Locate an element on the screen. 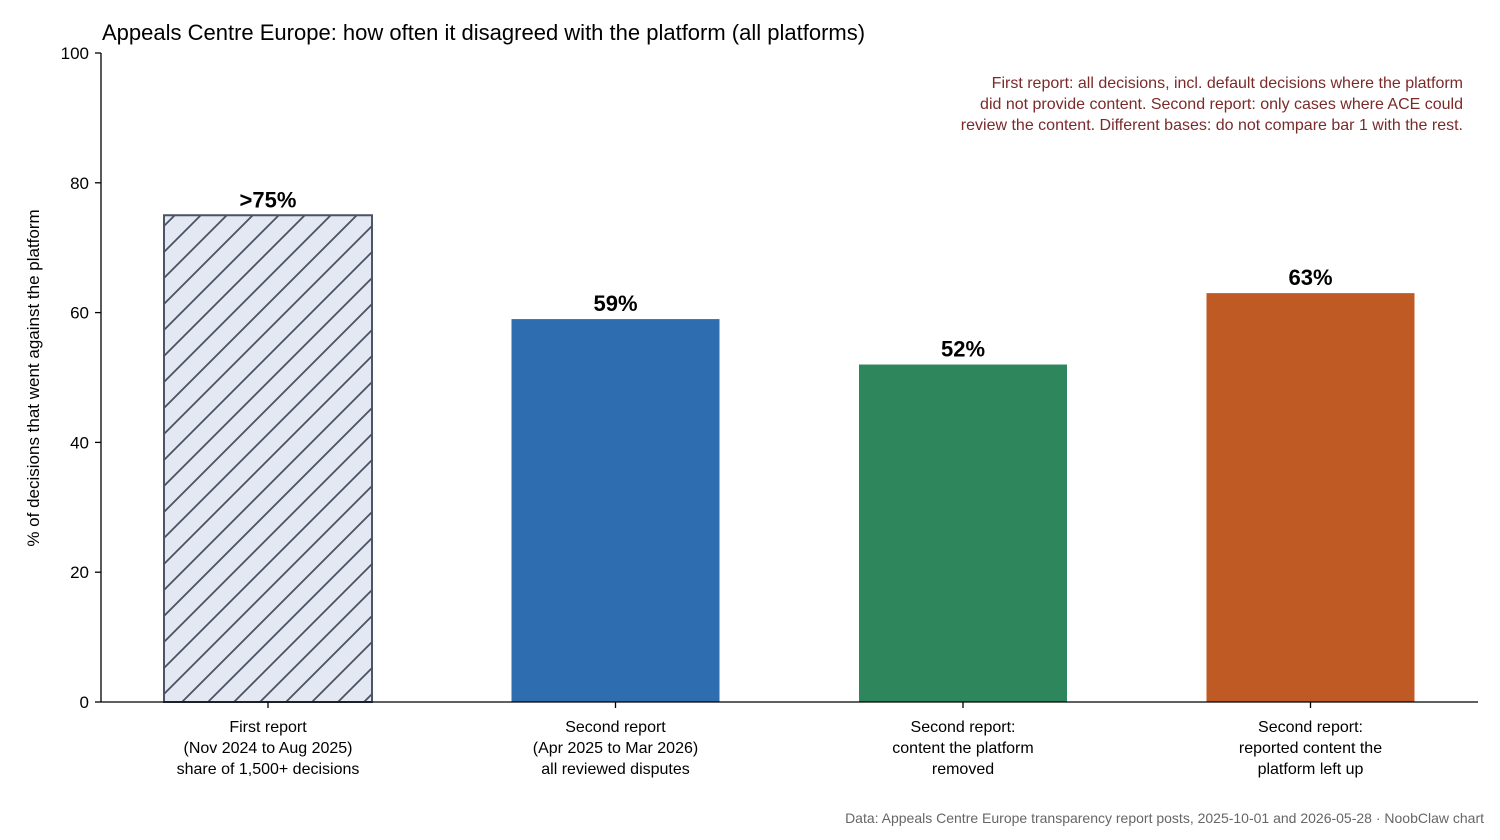 The width and height of the screenshot is (1500, 840). y-tick-label: 100 is located at coordinates (75, 53).